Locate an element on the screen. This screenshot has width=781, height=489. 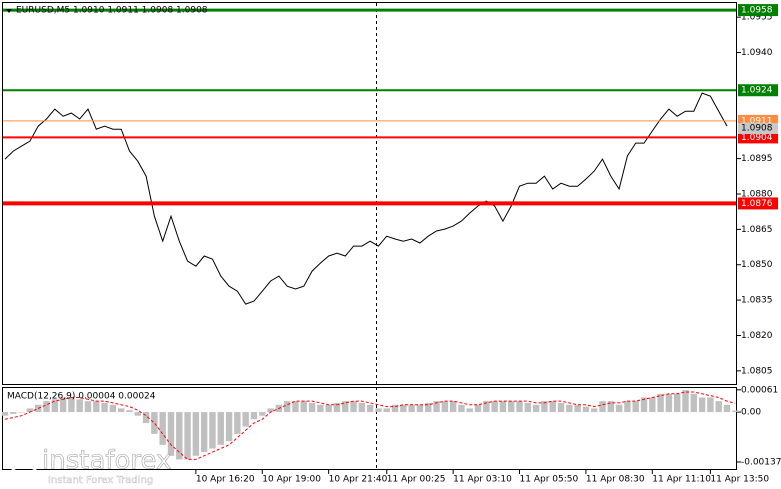
y-tick-label: 1.0895 is located at coordinates (757, 159).